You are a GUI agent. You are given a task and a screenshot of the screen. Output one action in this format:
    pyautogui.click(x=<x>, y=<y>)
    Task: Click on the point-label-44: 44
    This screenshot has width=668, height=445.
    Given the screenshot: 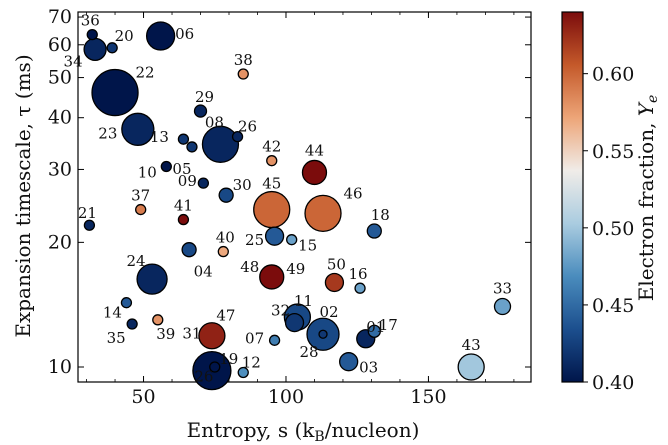 What is the action you would take?
    pyautogui.click(x=314, y=150)
    